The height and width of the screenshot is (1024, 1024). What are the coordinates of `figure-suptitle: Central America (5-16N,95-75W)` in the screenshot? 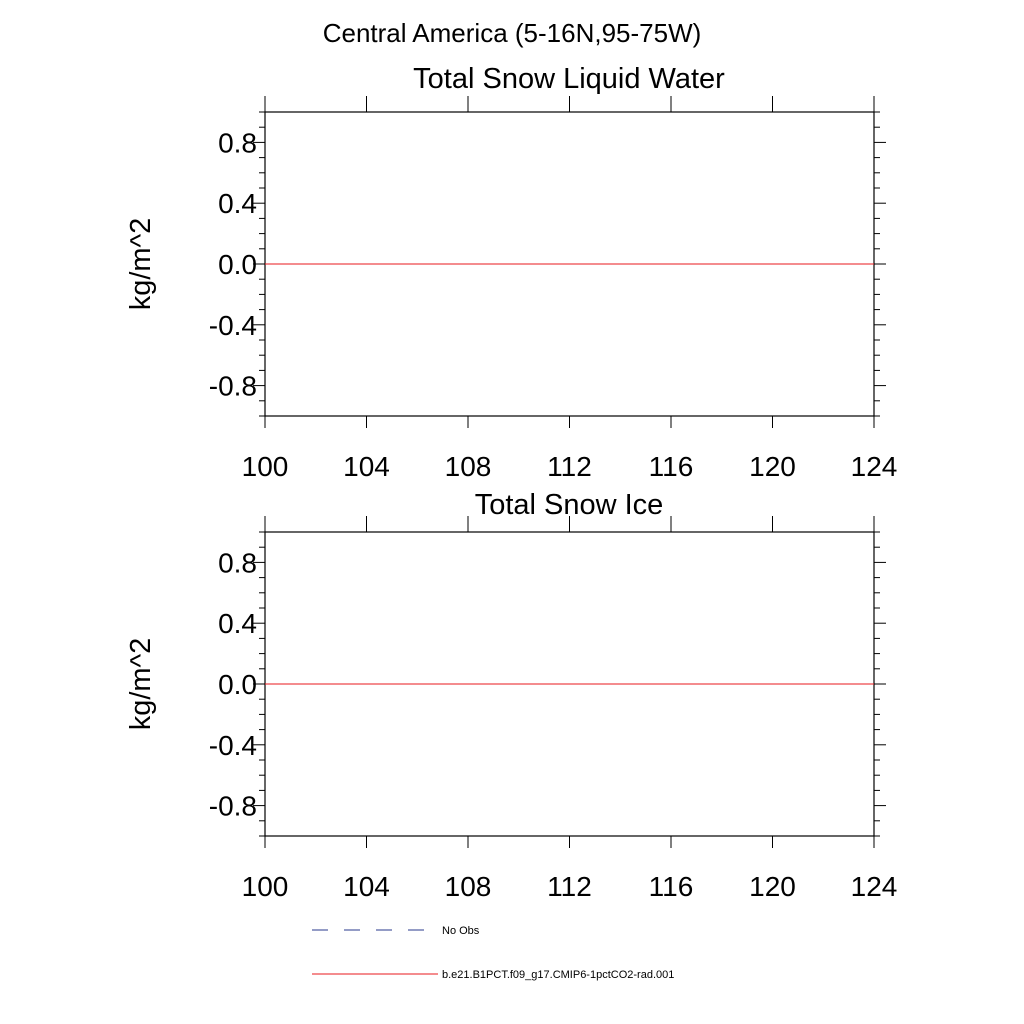 It's located at (512, 33).